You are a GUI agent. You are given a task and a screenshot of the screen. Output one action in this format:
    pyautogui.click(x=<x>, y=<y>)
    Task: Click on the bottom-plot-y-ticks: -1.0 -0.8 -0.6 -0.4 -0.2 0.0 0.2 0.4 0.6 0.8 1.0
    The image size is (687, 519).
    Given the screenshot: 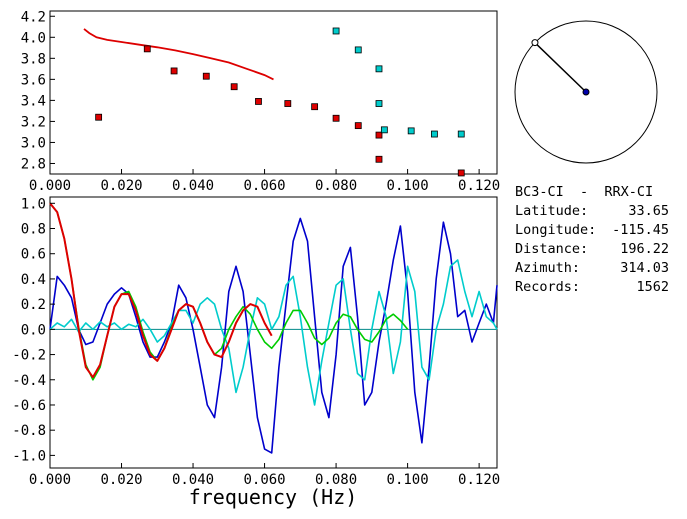 What is the action you would take?
    pyautogui.click(x=33, y=330)
    